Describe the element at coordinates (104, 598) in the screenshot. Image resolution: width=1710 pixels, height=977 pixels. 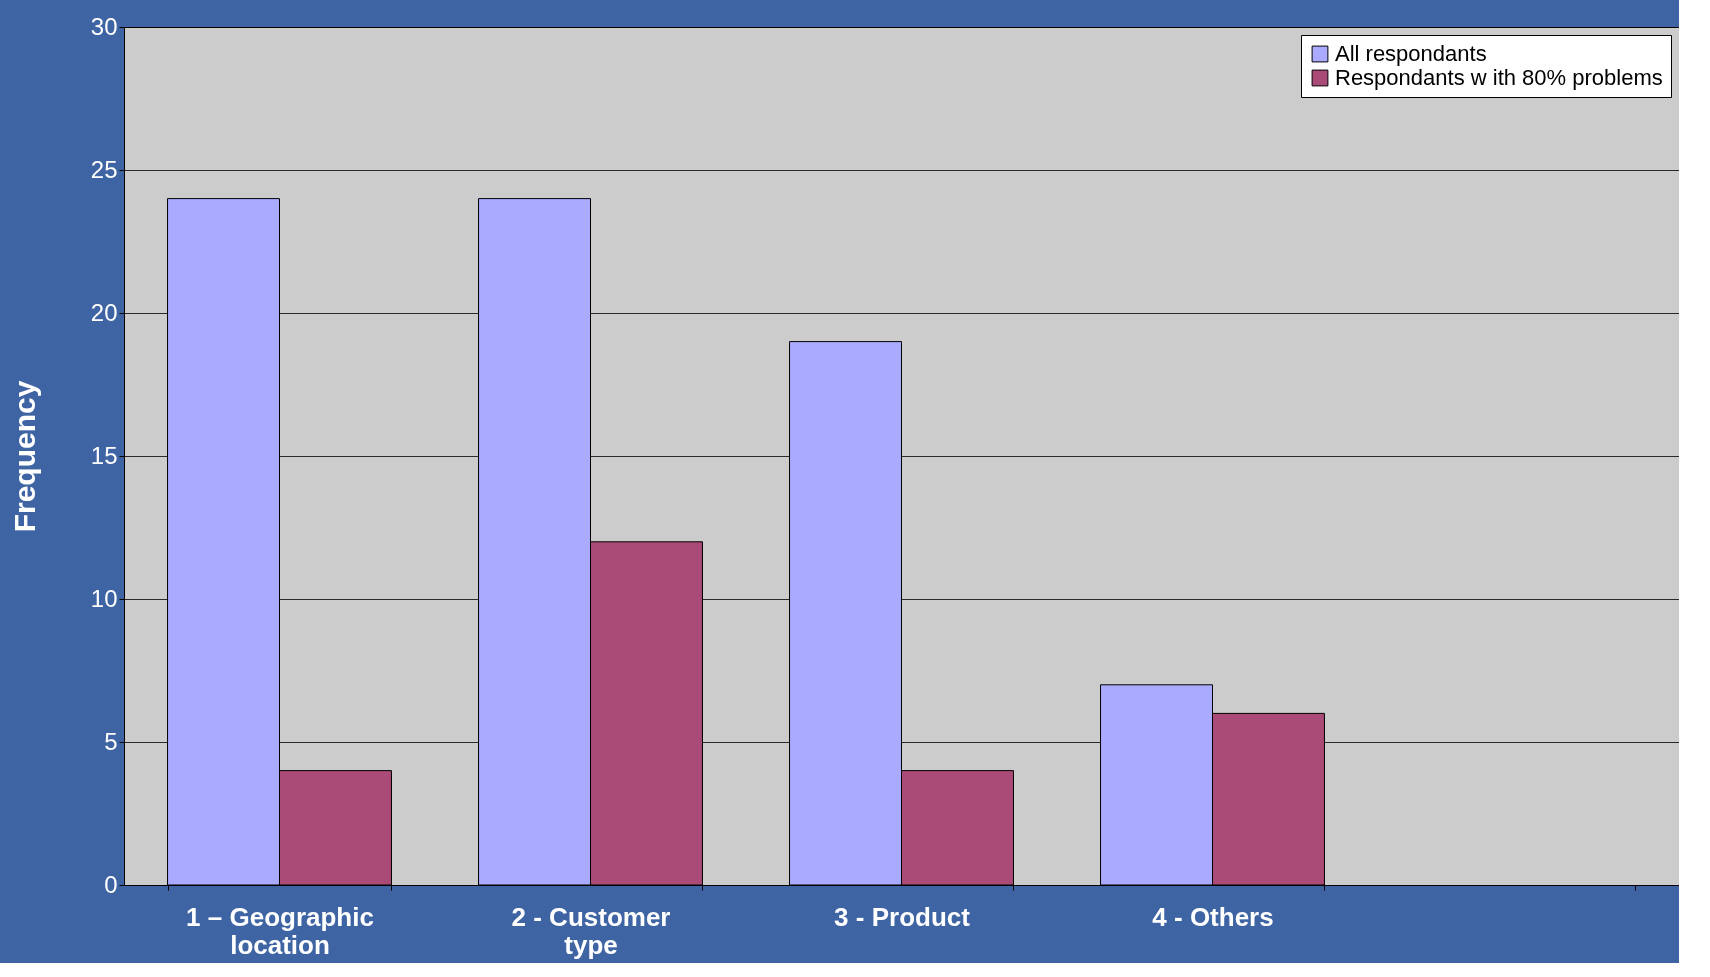
I see `y-tick-label: 10` at that location.